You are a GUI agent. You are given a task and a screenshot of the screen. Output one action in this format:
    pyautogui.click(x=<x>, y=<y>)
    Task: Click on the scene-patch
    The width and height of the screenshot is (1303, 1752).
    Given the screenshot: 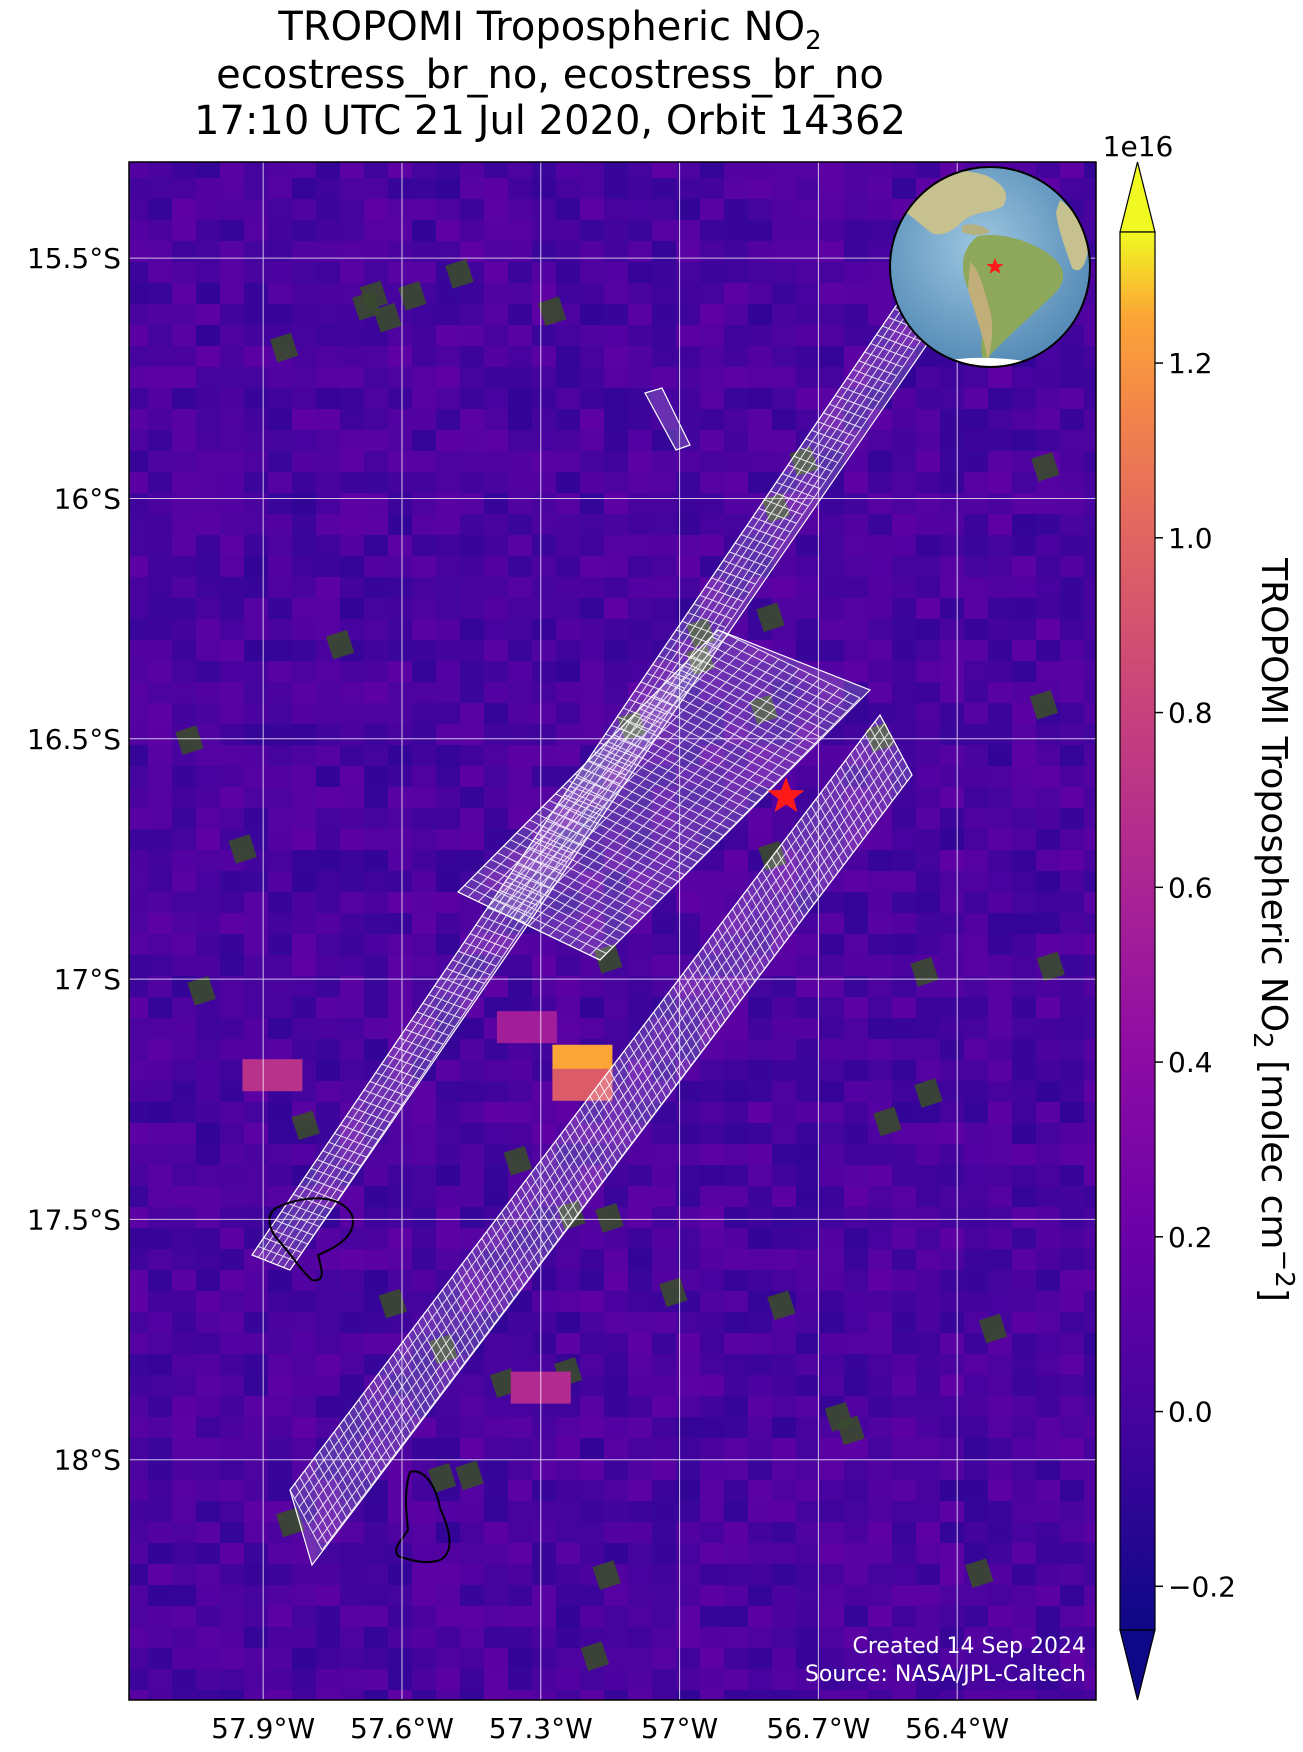 What is the action you would take?
    pyautogui.click(x=284, y=347)
    